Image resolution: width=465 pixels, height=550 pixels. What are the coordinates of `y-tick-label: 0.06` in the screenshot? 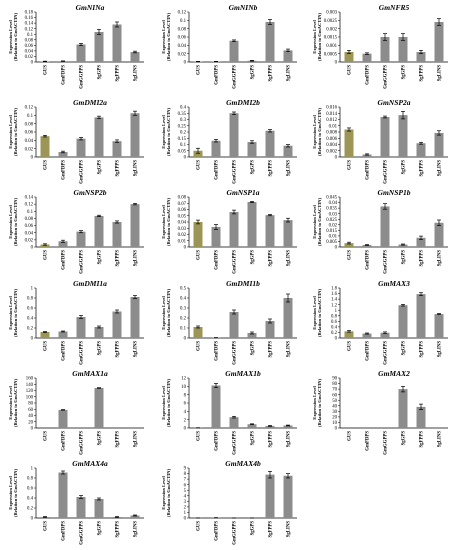 It's located at (29, 133).